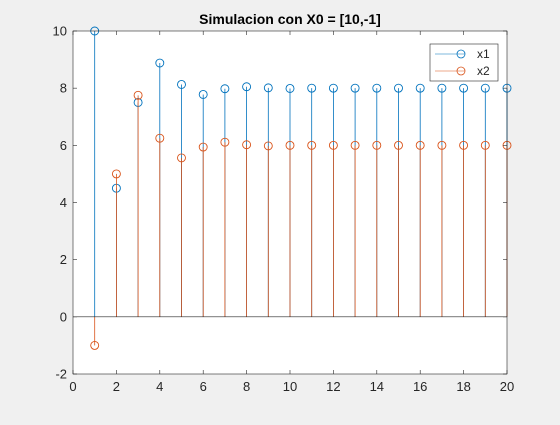  What do you see at coordinates (483, 54) in the screenshot?
I see `legend-label-x1: x1` at bounding box center [483, 54].